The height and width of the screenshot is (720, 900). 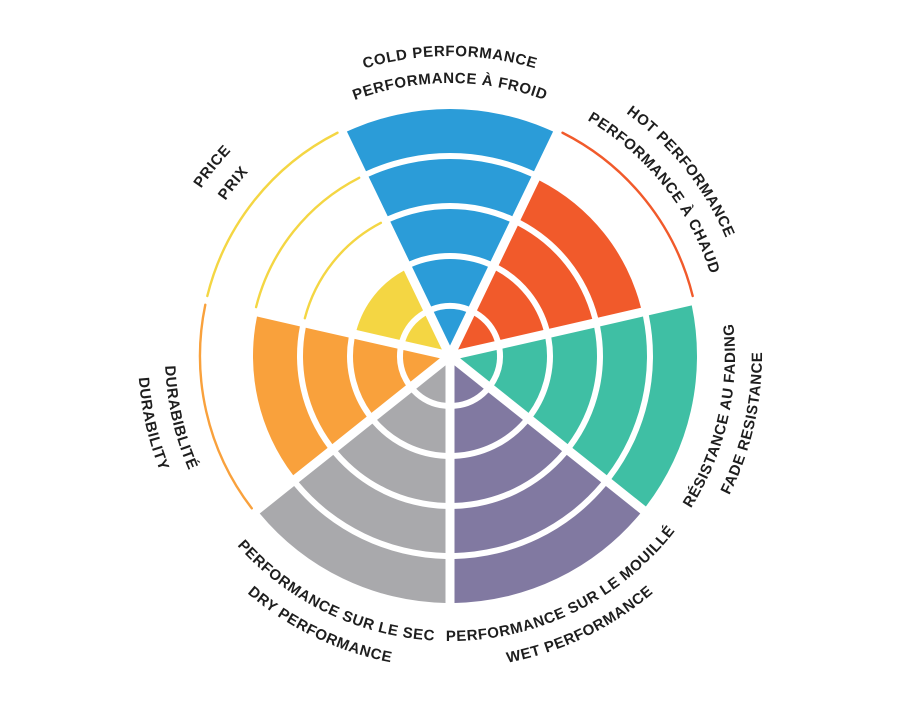 I want to click on label-cold-performance-line-2: PERFORMANCE À FROID, so click(x=449, y=87).